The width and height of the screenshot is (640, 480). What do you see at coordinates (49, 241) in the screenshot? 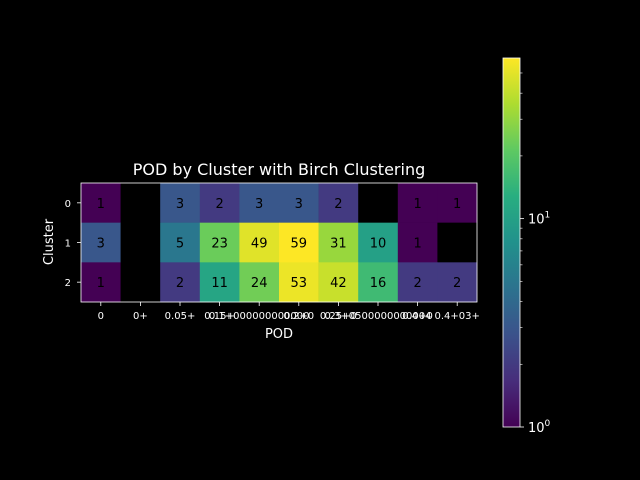
I see `y-axis-label: Cluster` at bounding box center [49, 241].